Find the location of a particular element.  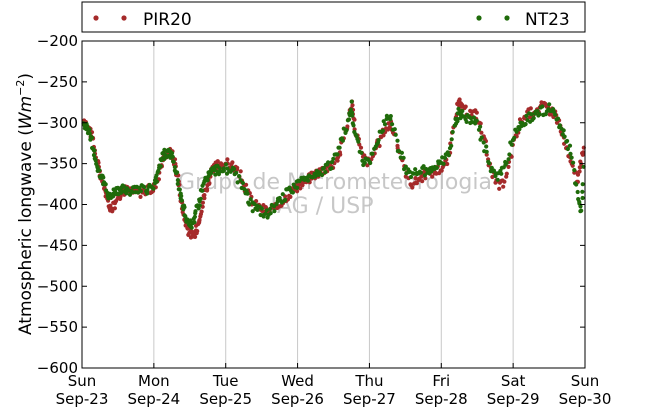

x-tick-label-day: Sun is located at coordinates (82, 381).